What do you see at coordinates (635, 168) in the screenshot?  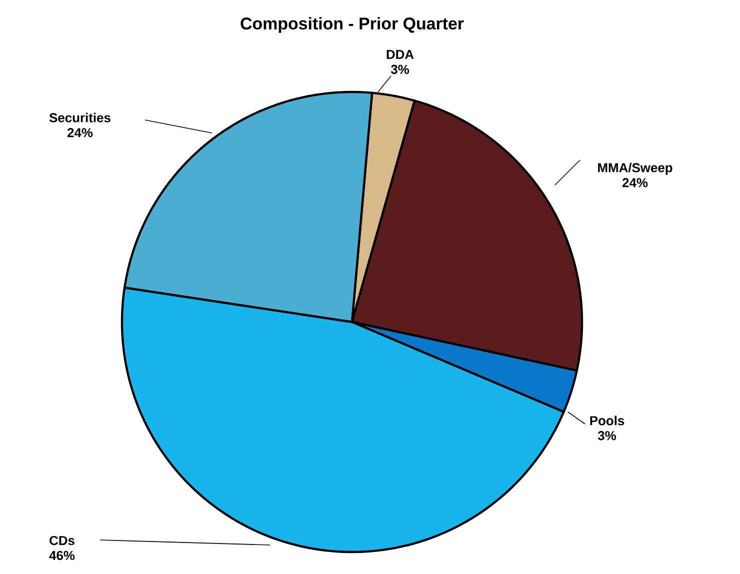 I see `legend-label: MMA/Sweep` at bounding box center [635, 168].